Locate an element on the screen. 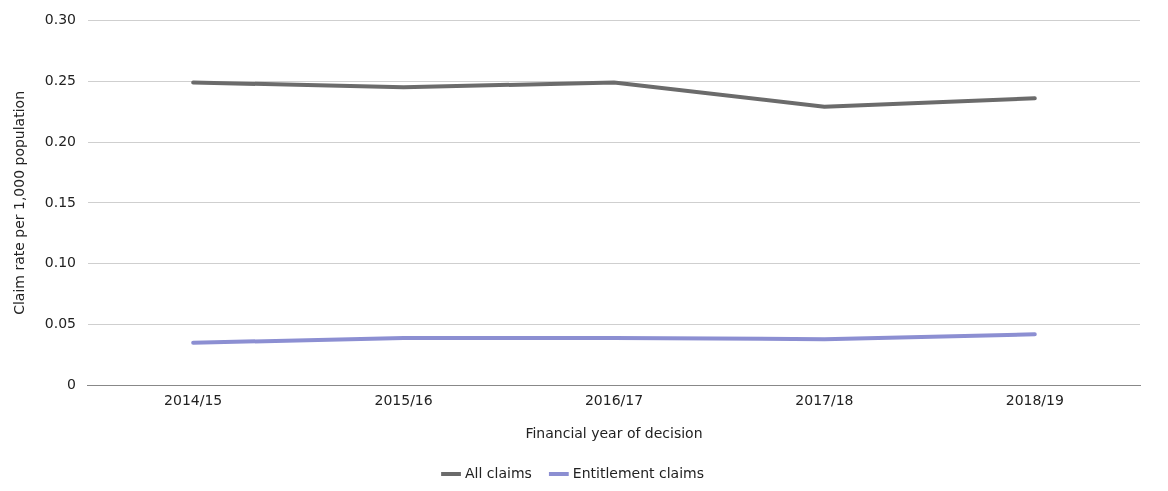 This screenshot has width=1168, height=491. legend-label: Entitlement claims is located at coordinates (638, 472).